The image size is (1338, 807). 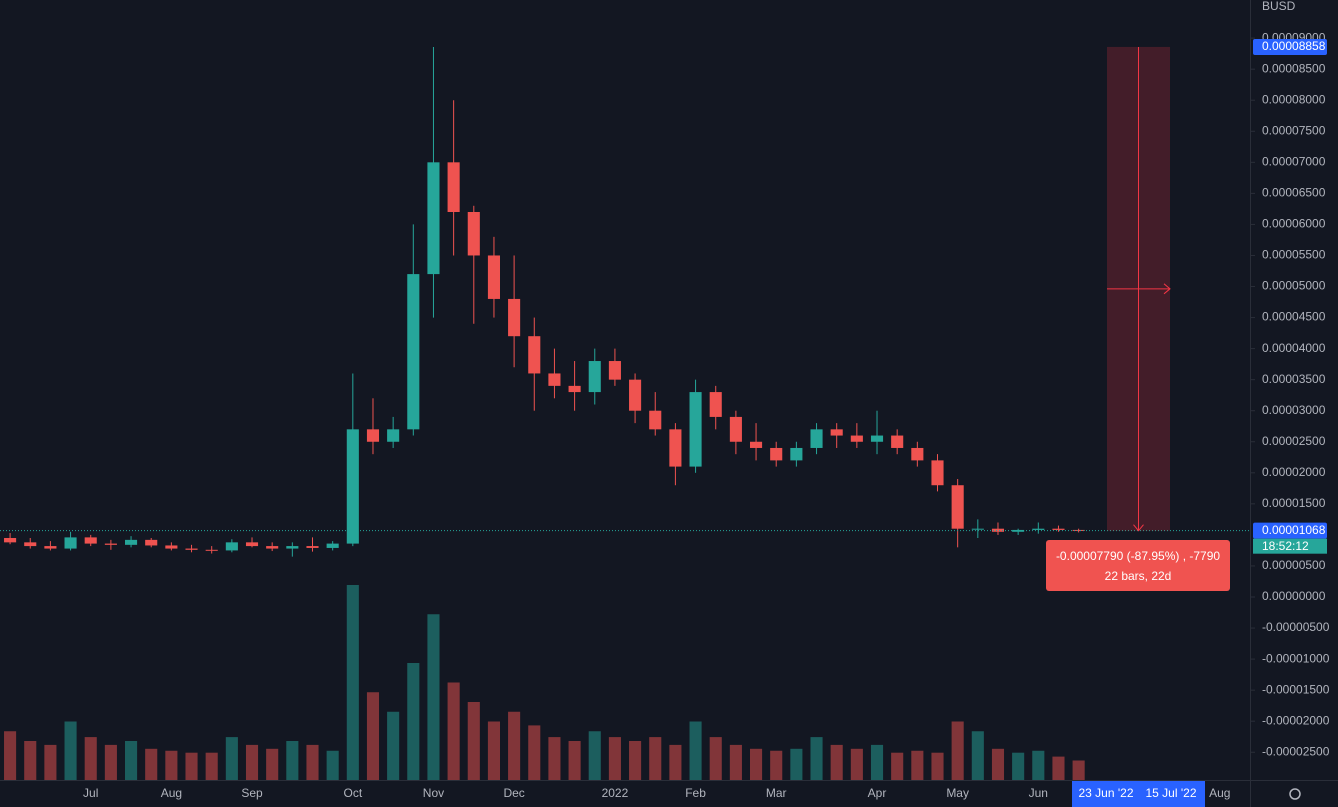 I want to click on x-tick-label: Dec, so click(x=513, y=793).